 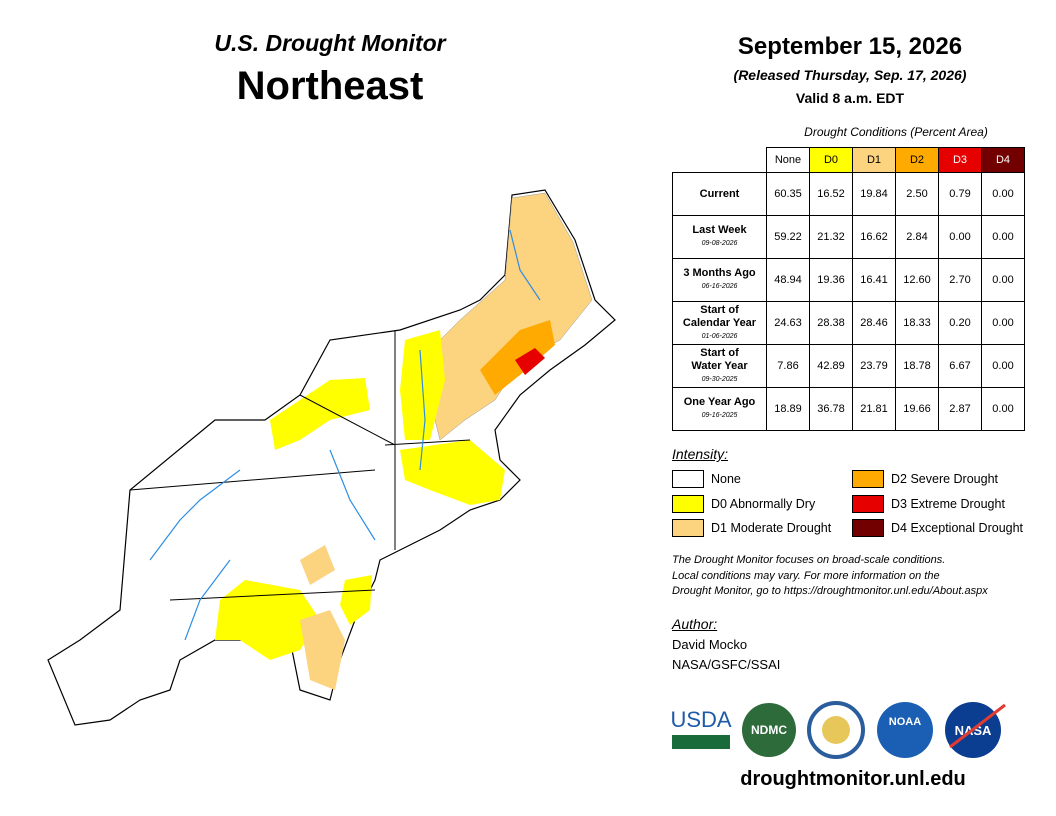 What do you see at coordinates (700, 454) in the screenshot?
I see `legend-title: Intensity:` at bounding box center [700, 454].